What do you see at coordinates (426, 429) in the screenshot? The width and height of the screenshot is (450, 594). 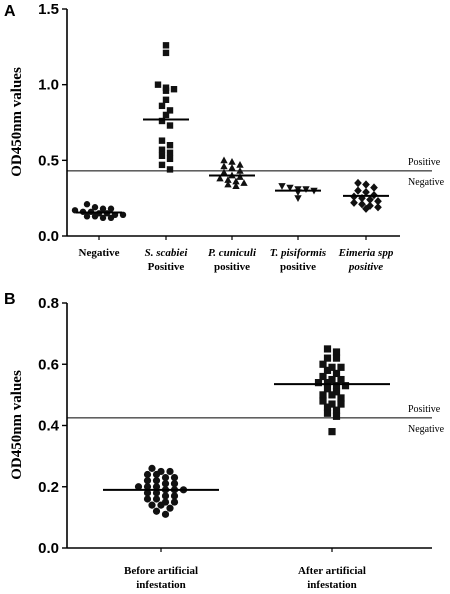 I see `panel-b-threshold-negative-label: Negative` at bounding box center [426, 429].